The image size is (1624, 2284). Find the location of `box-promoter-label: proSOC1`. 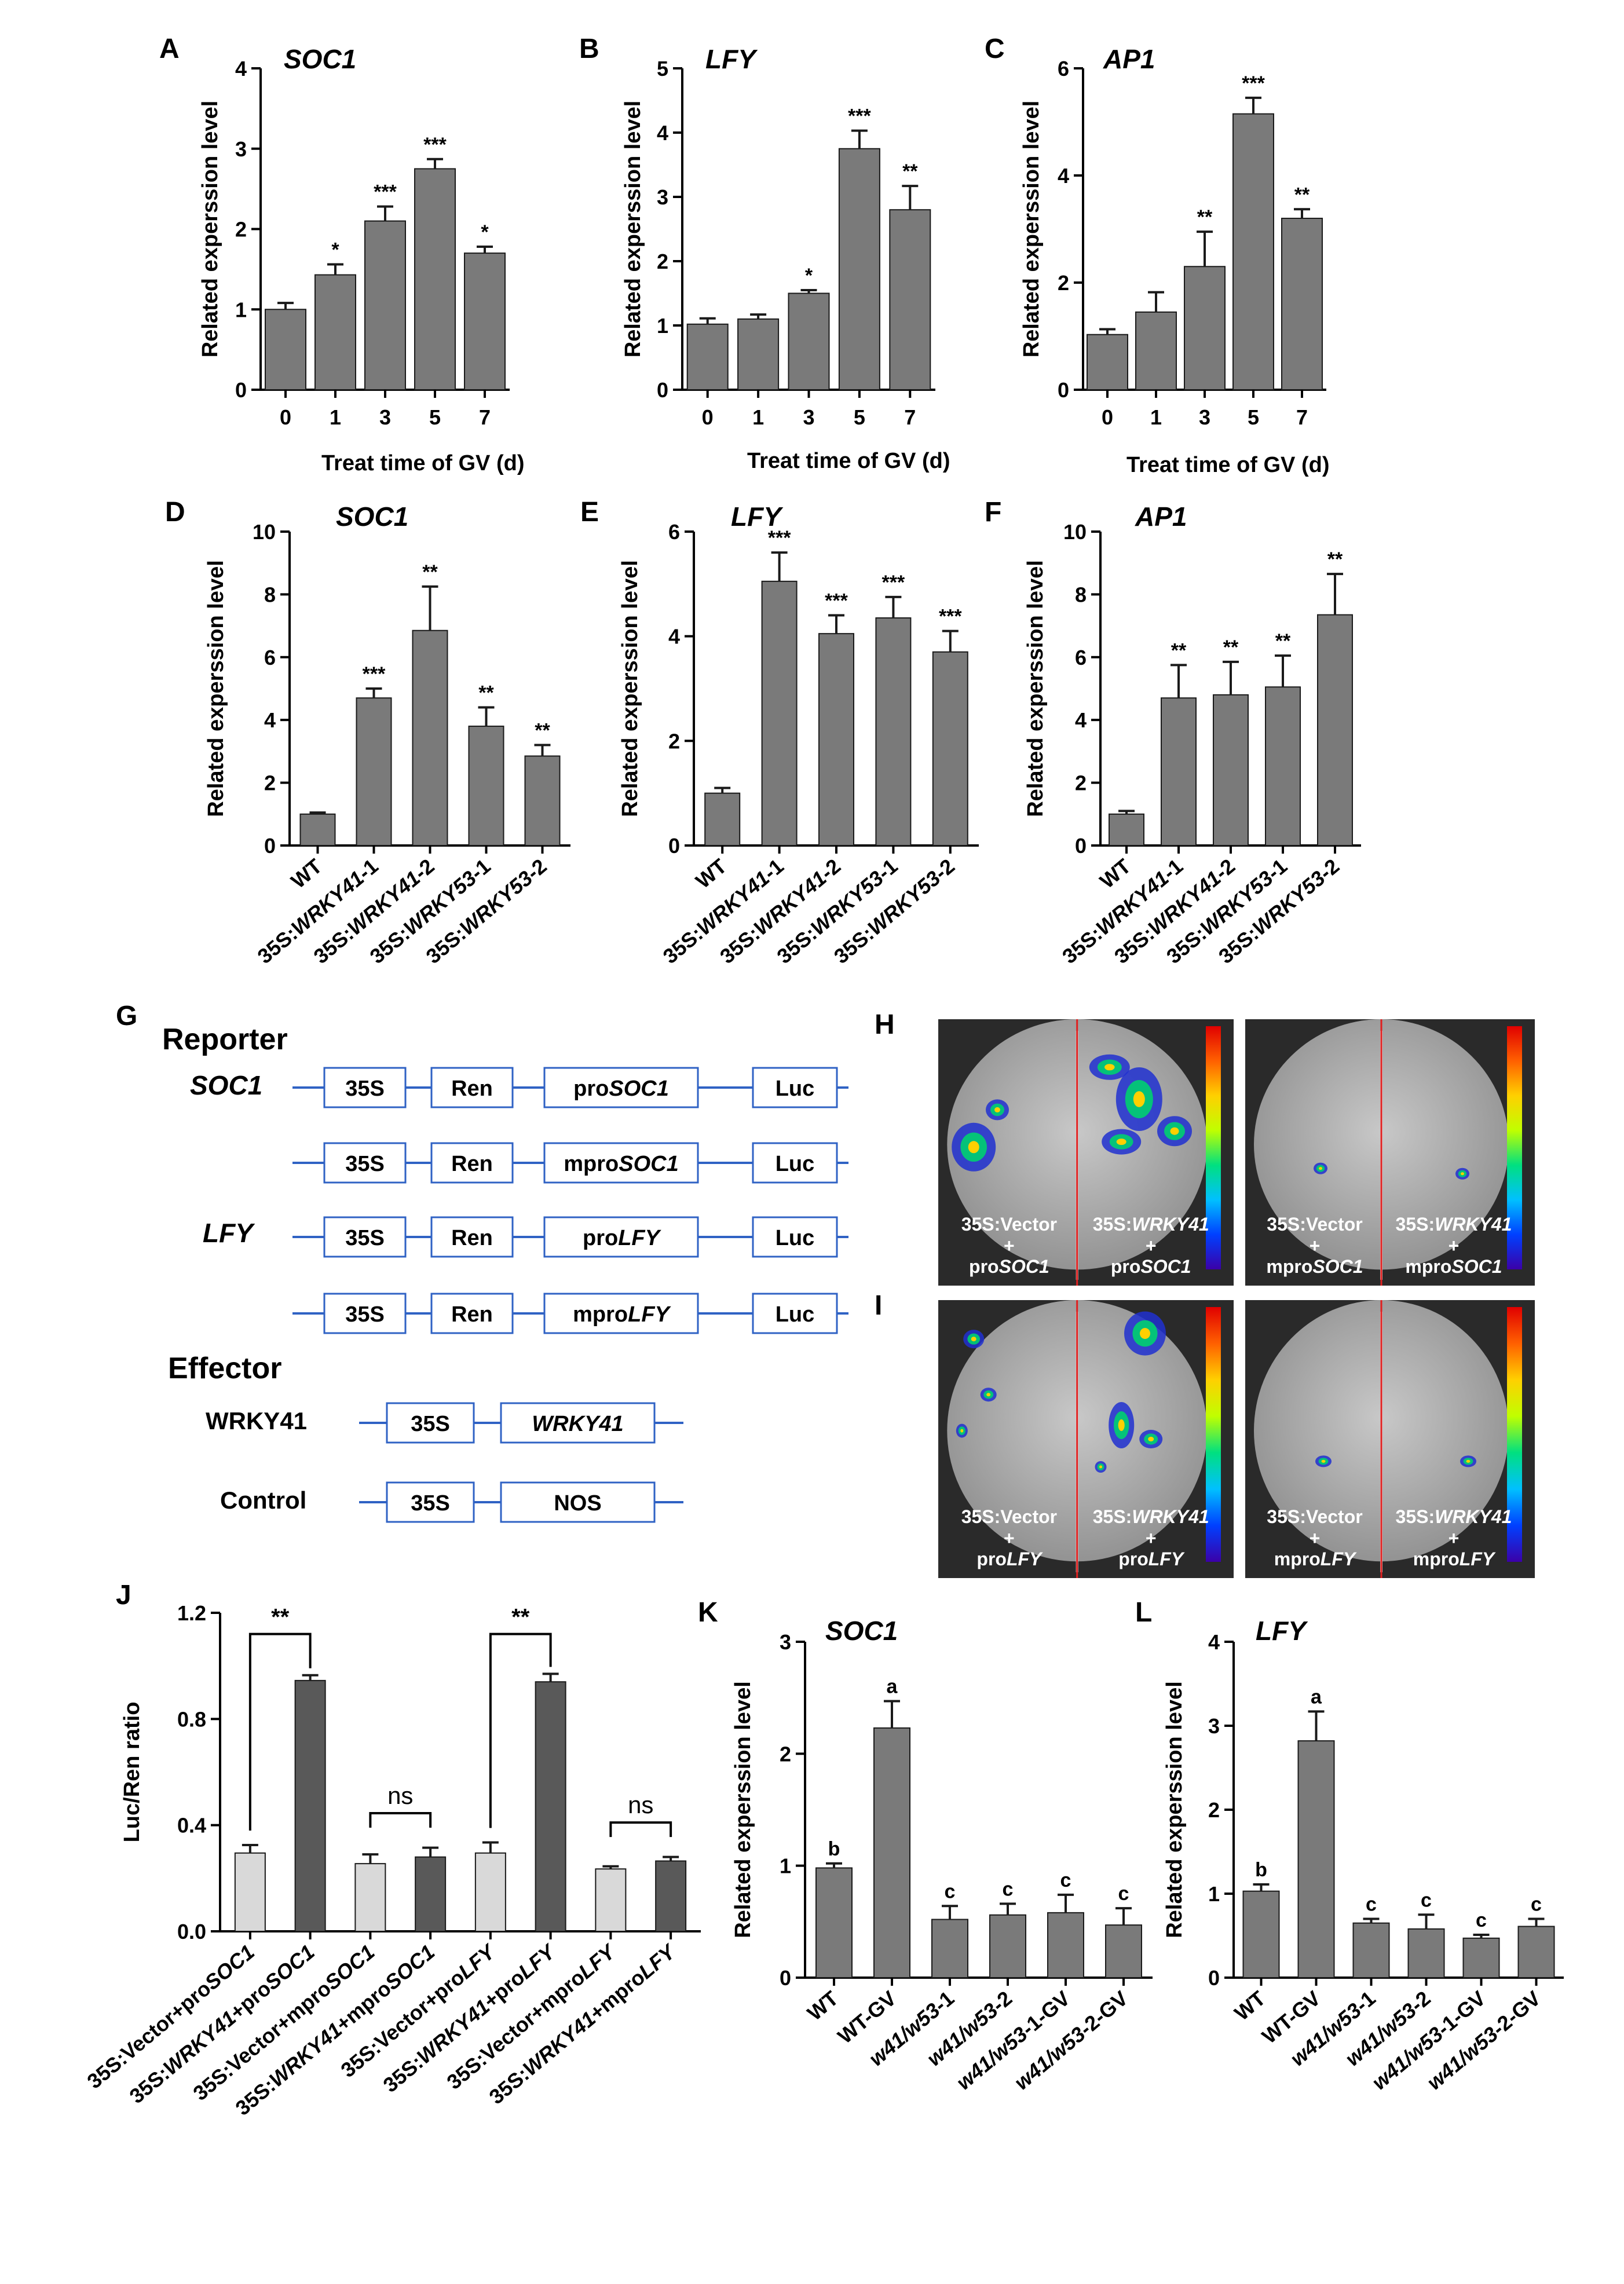

box-promoter-label: proSOC1 is located at coordinates (621, 1089).